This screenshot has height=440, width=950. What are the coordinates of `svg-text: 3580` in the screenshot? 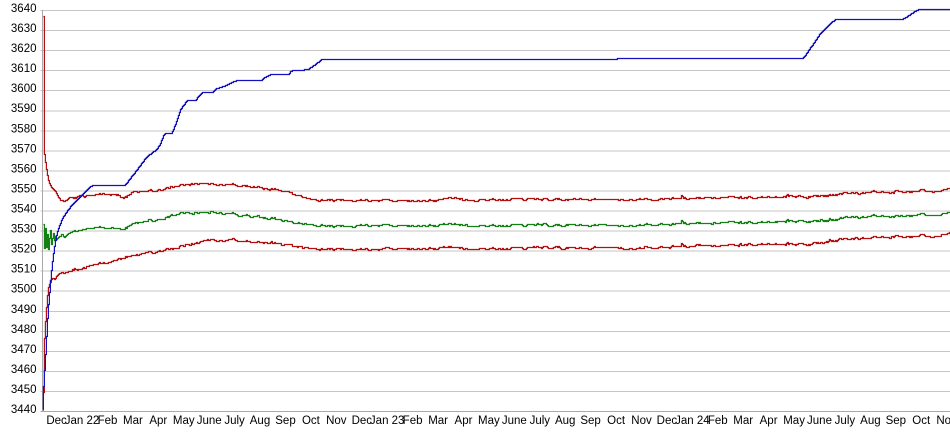 It's located at (24, 129).